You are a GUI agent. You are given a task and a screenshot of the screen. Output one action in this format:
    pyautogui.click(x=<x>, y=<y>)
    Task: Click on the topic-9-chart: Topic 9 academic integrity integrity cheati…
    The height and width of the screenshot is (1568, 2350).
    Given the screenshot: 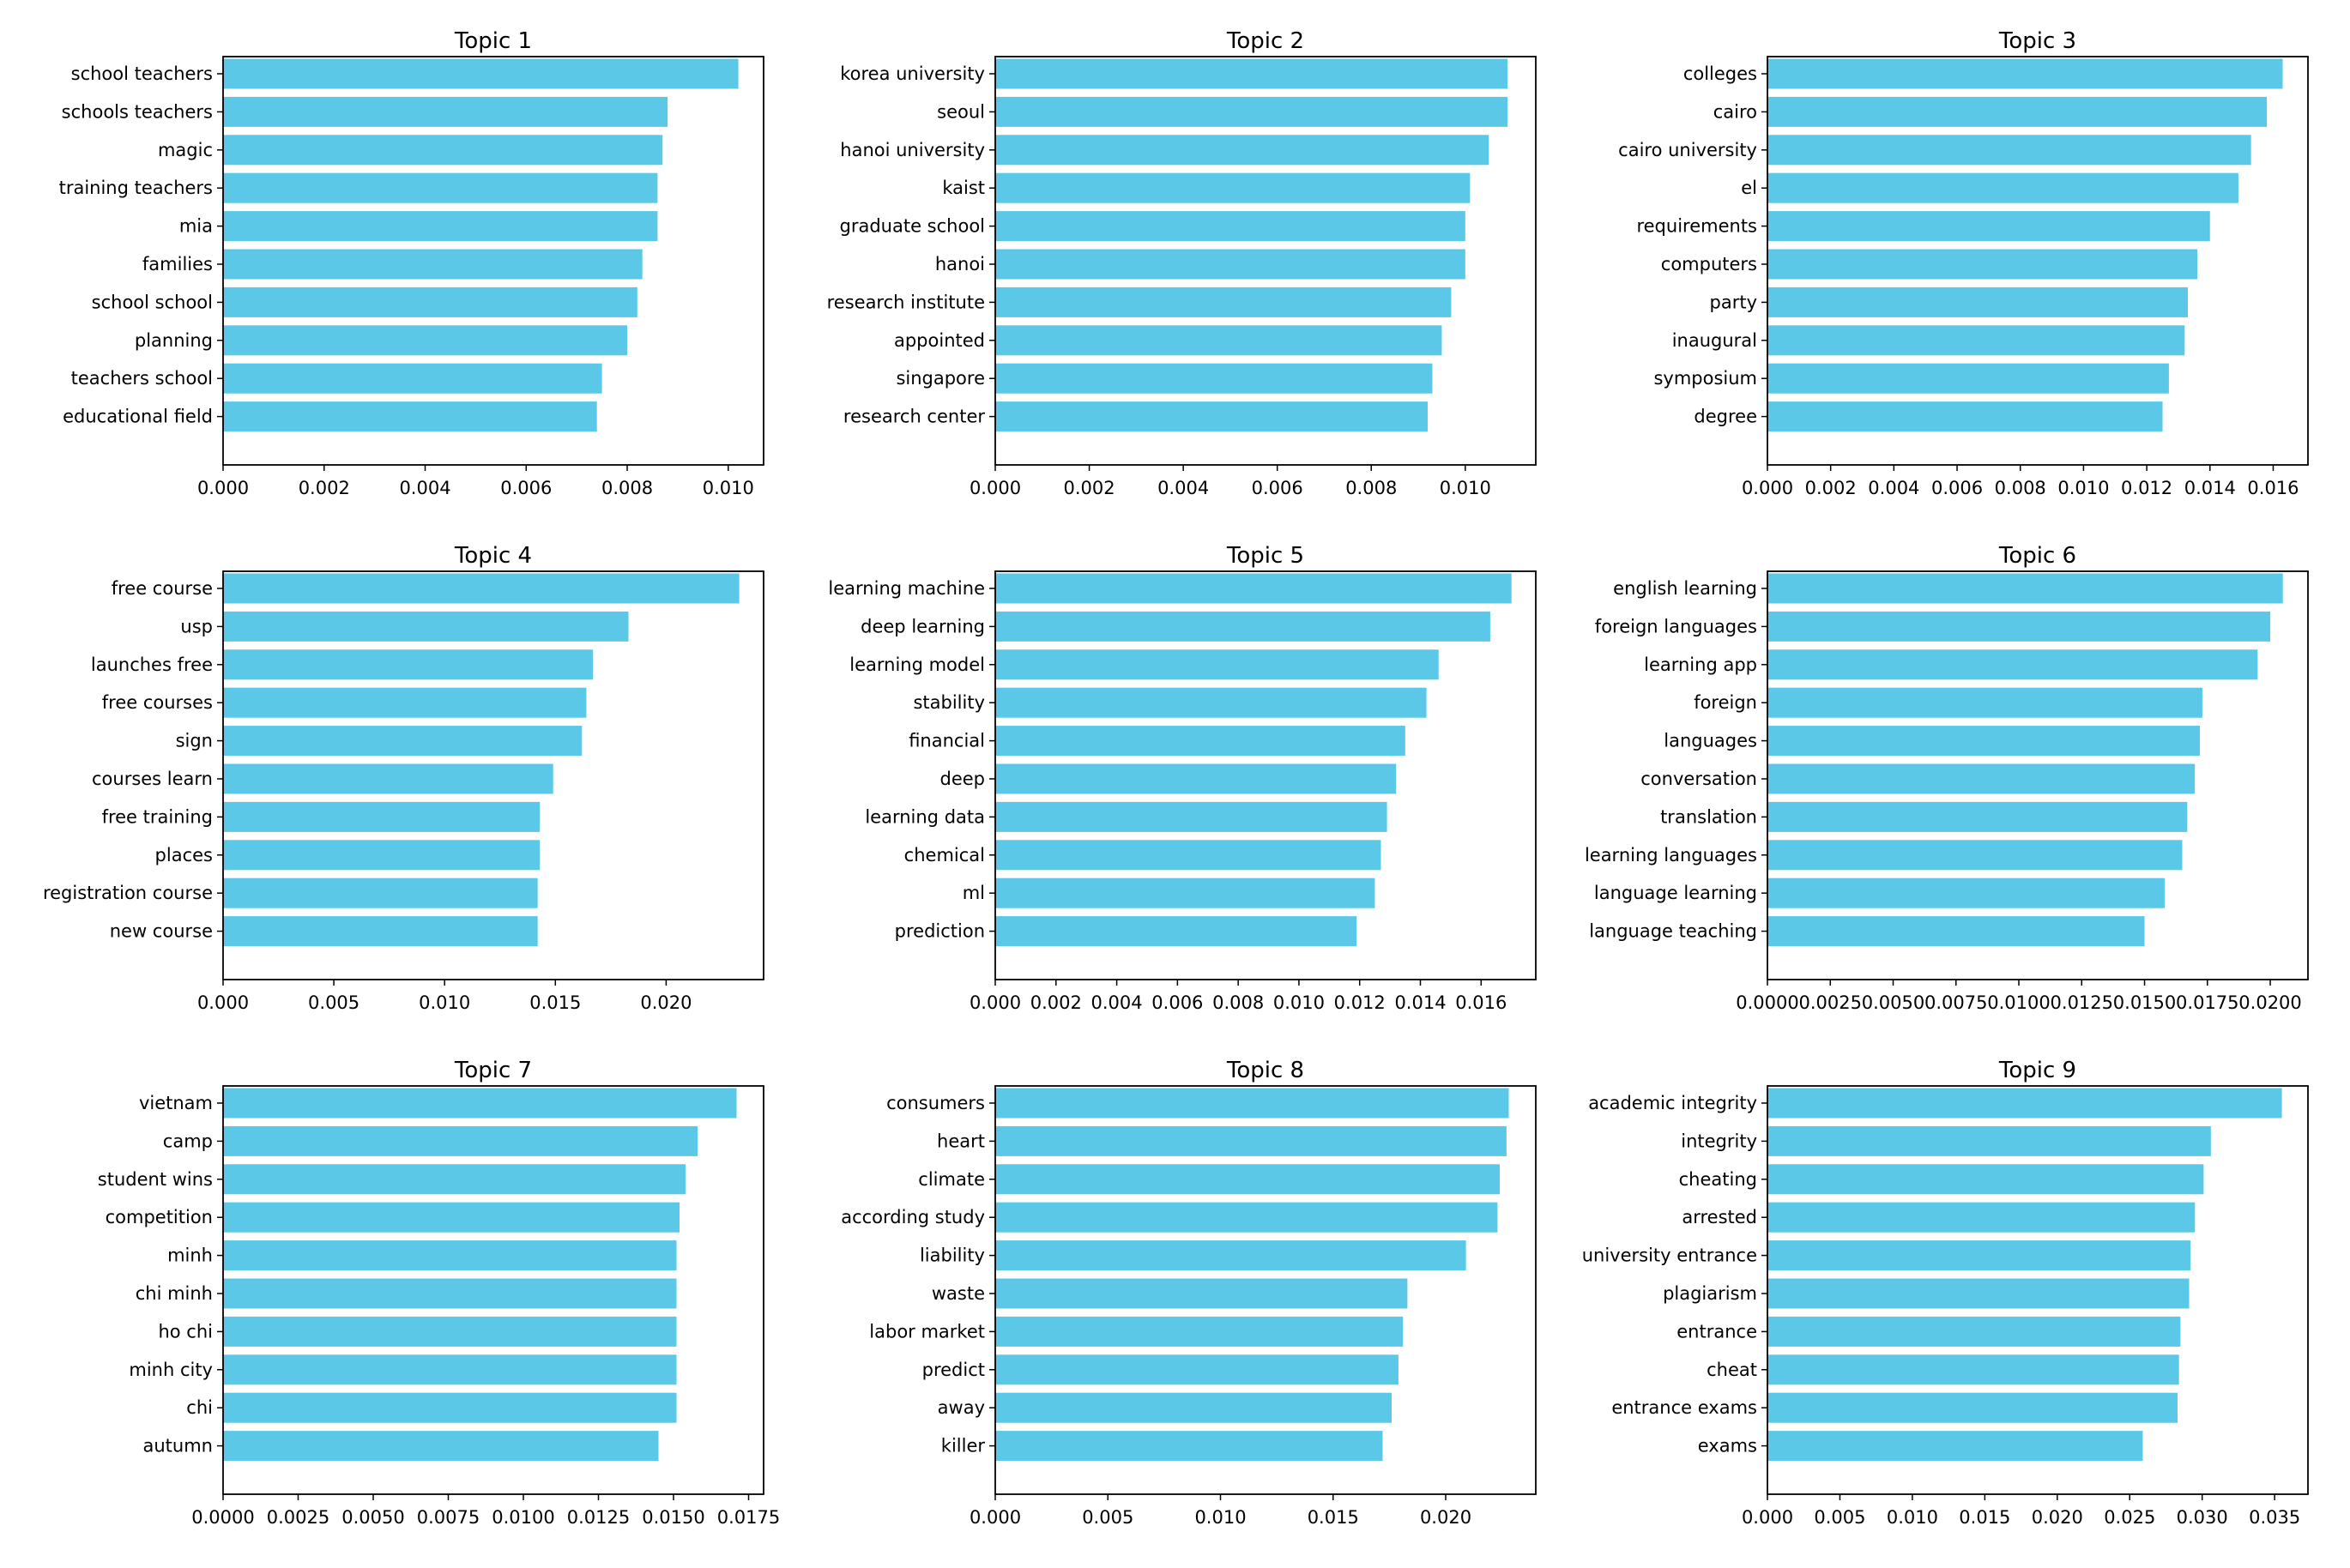 What is the action you would take?
    pyautogui.click(x=1945, y=1293)
    